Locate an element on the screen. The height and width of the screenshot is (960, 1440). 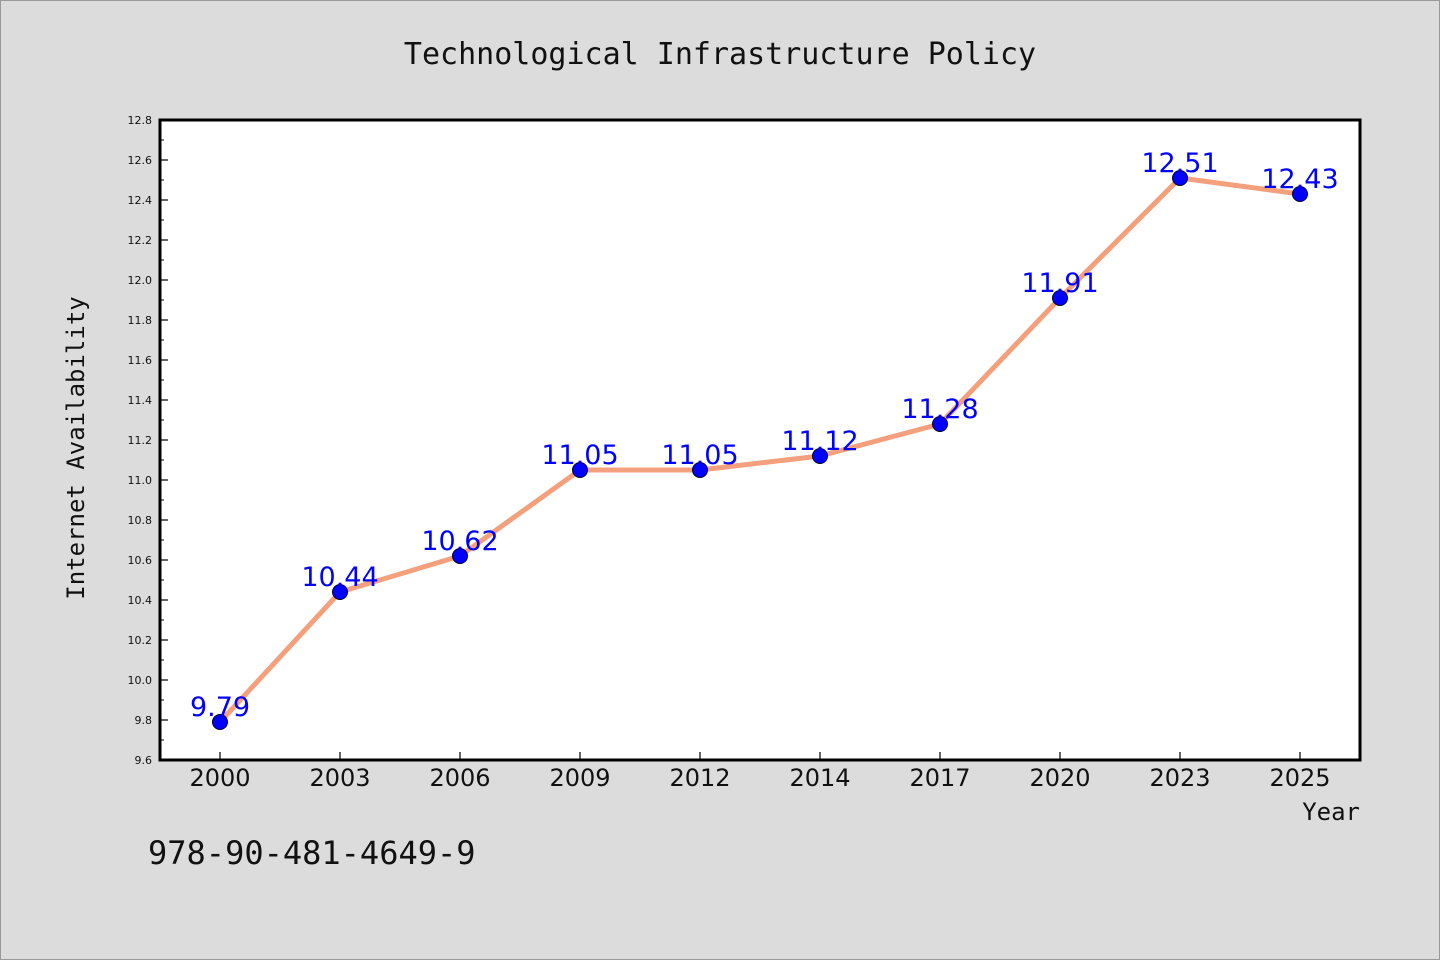
y-tick-label: 11.6 is located at coordinates (140, 360).